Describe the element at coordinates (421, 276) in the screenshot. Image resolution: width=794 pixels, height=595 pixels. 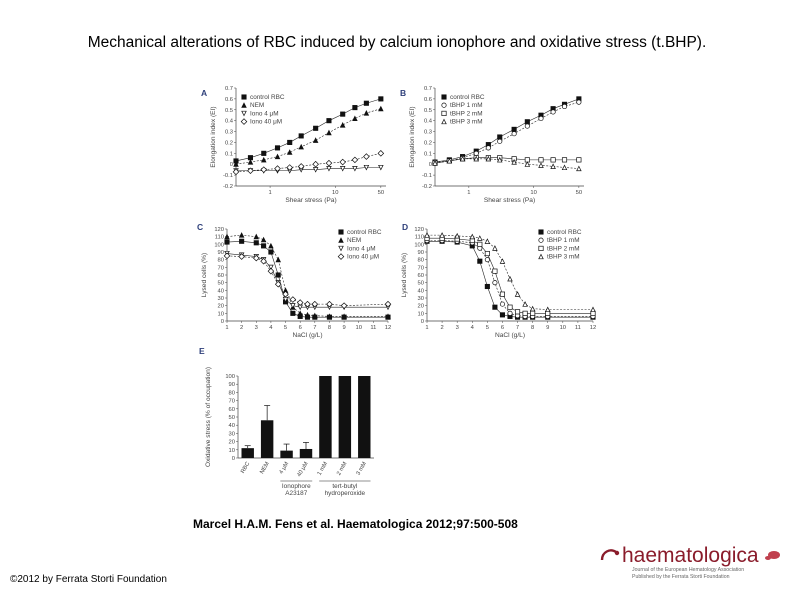
I see `y-tick-label: 60` at that location.